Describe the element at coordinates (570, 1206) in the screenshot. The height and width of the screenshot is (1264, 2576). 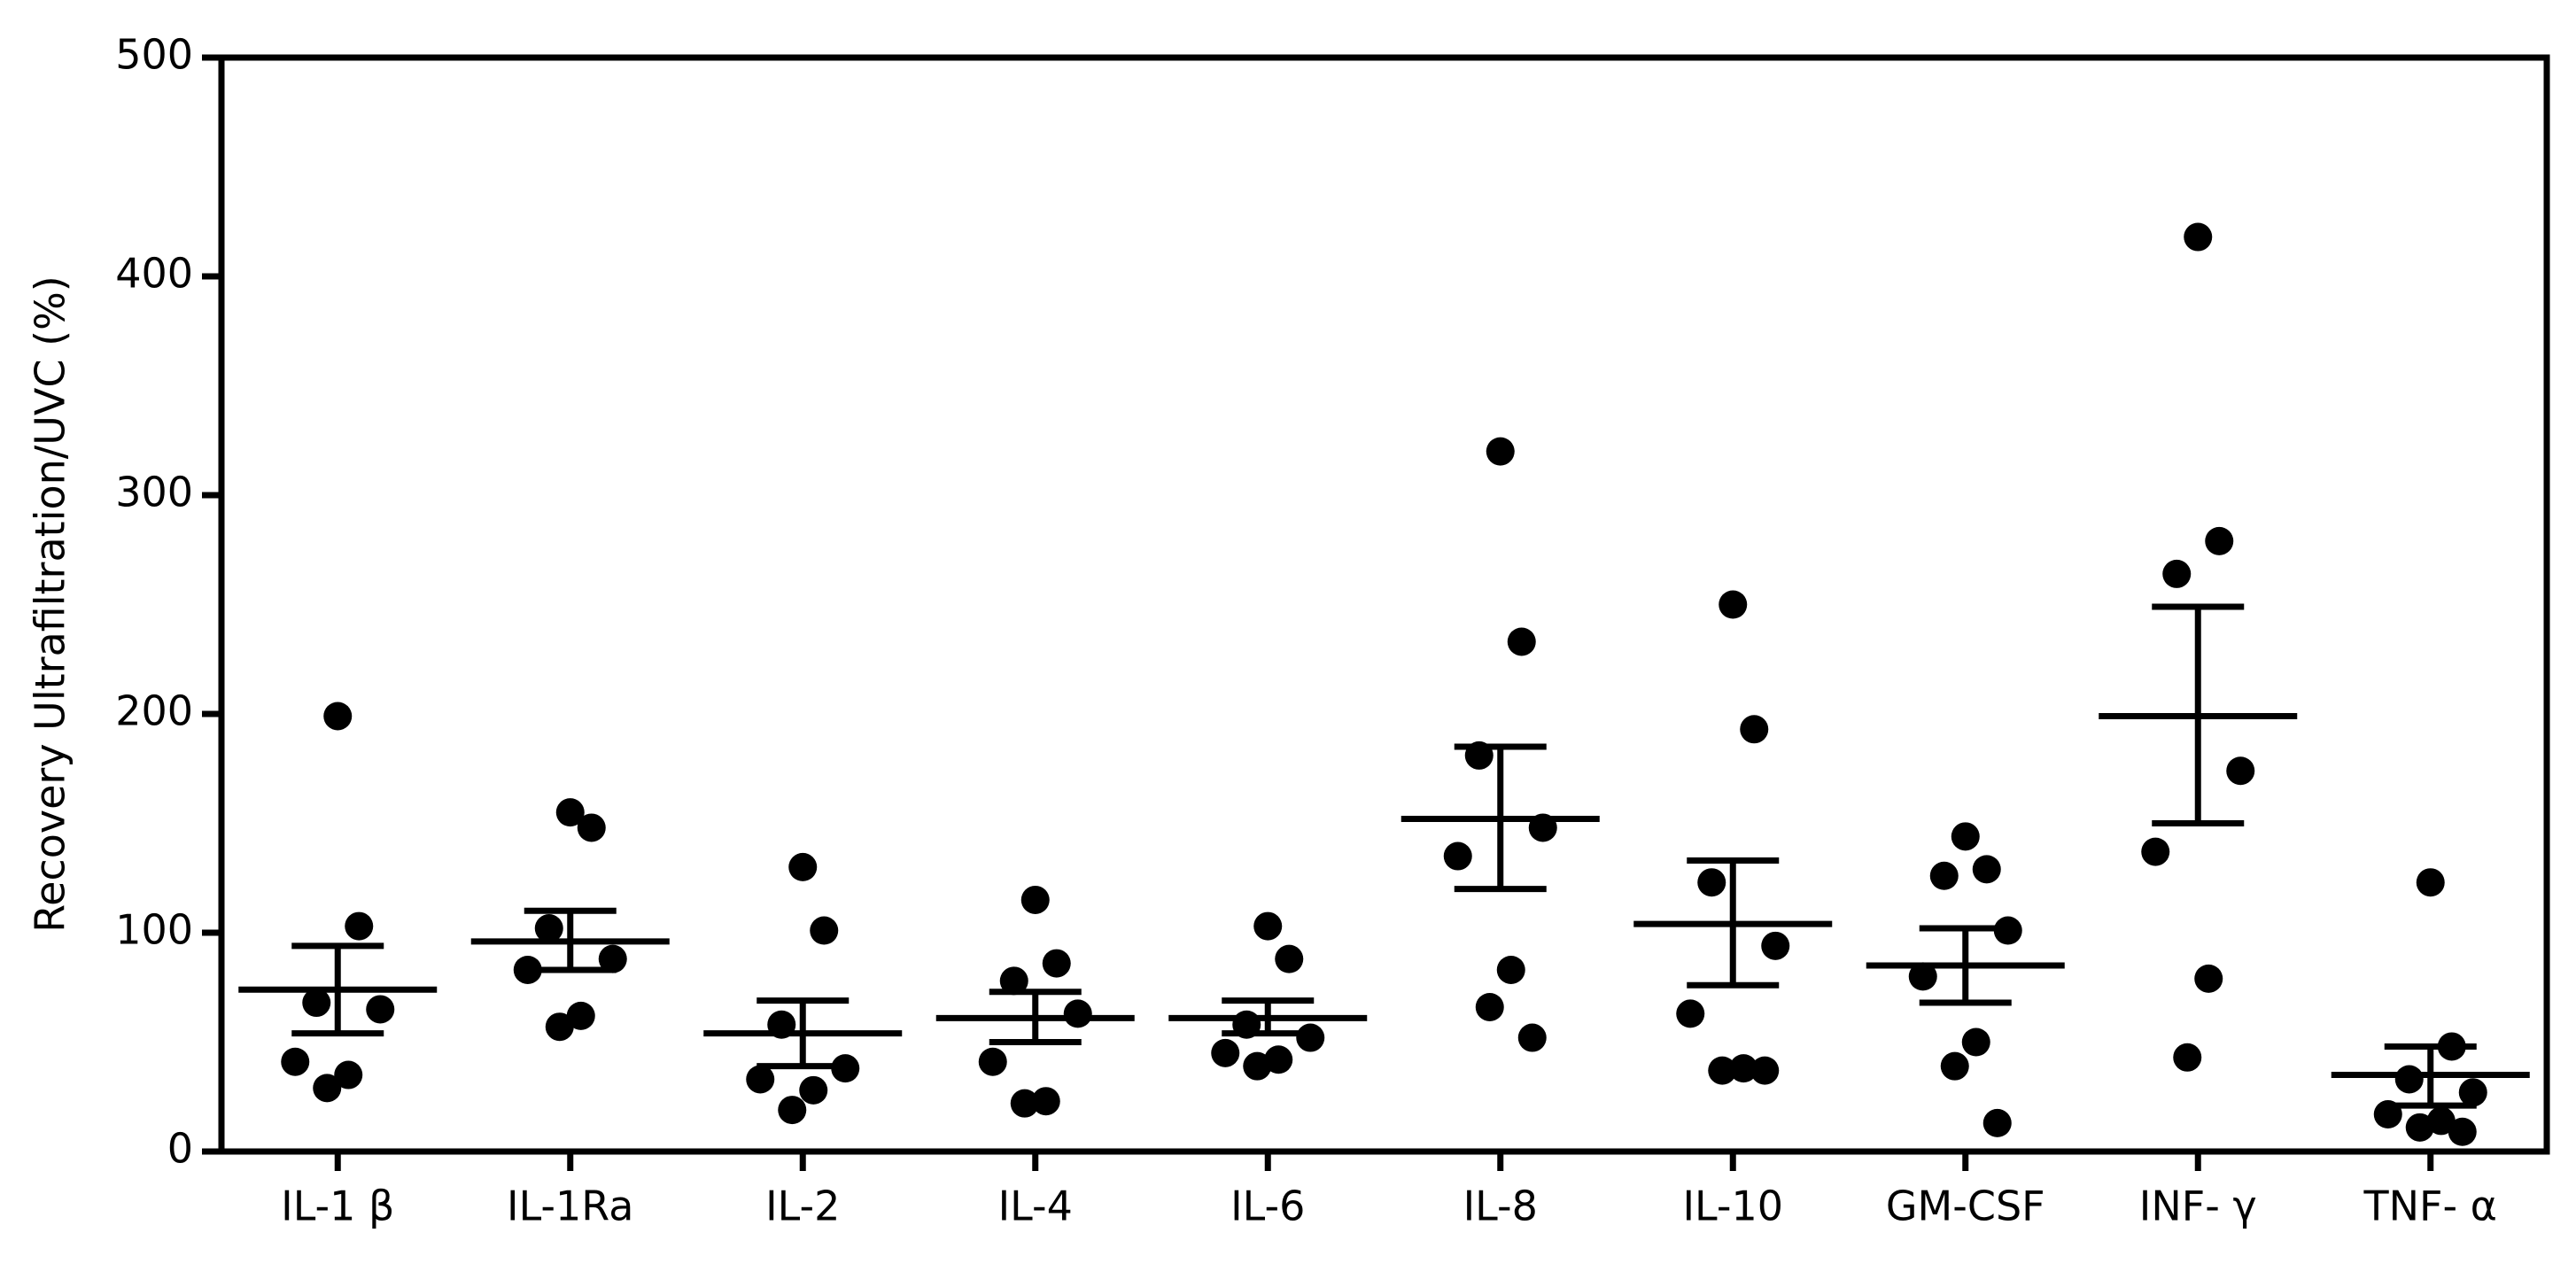
I see `x-tick-label: IL-1Ra` at that location.